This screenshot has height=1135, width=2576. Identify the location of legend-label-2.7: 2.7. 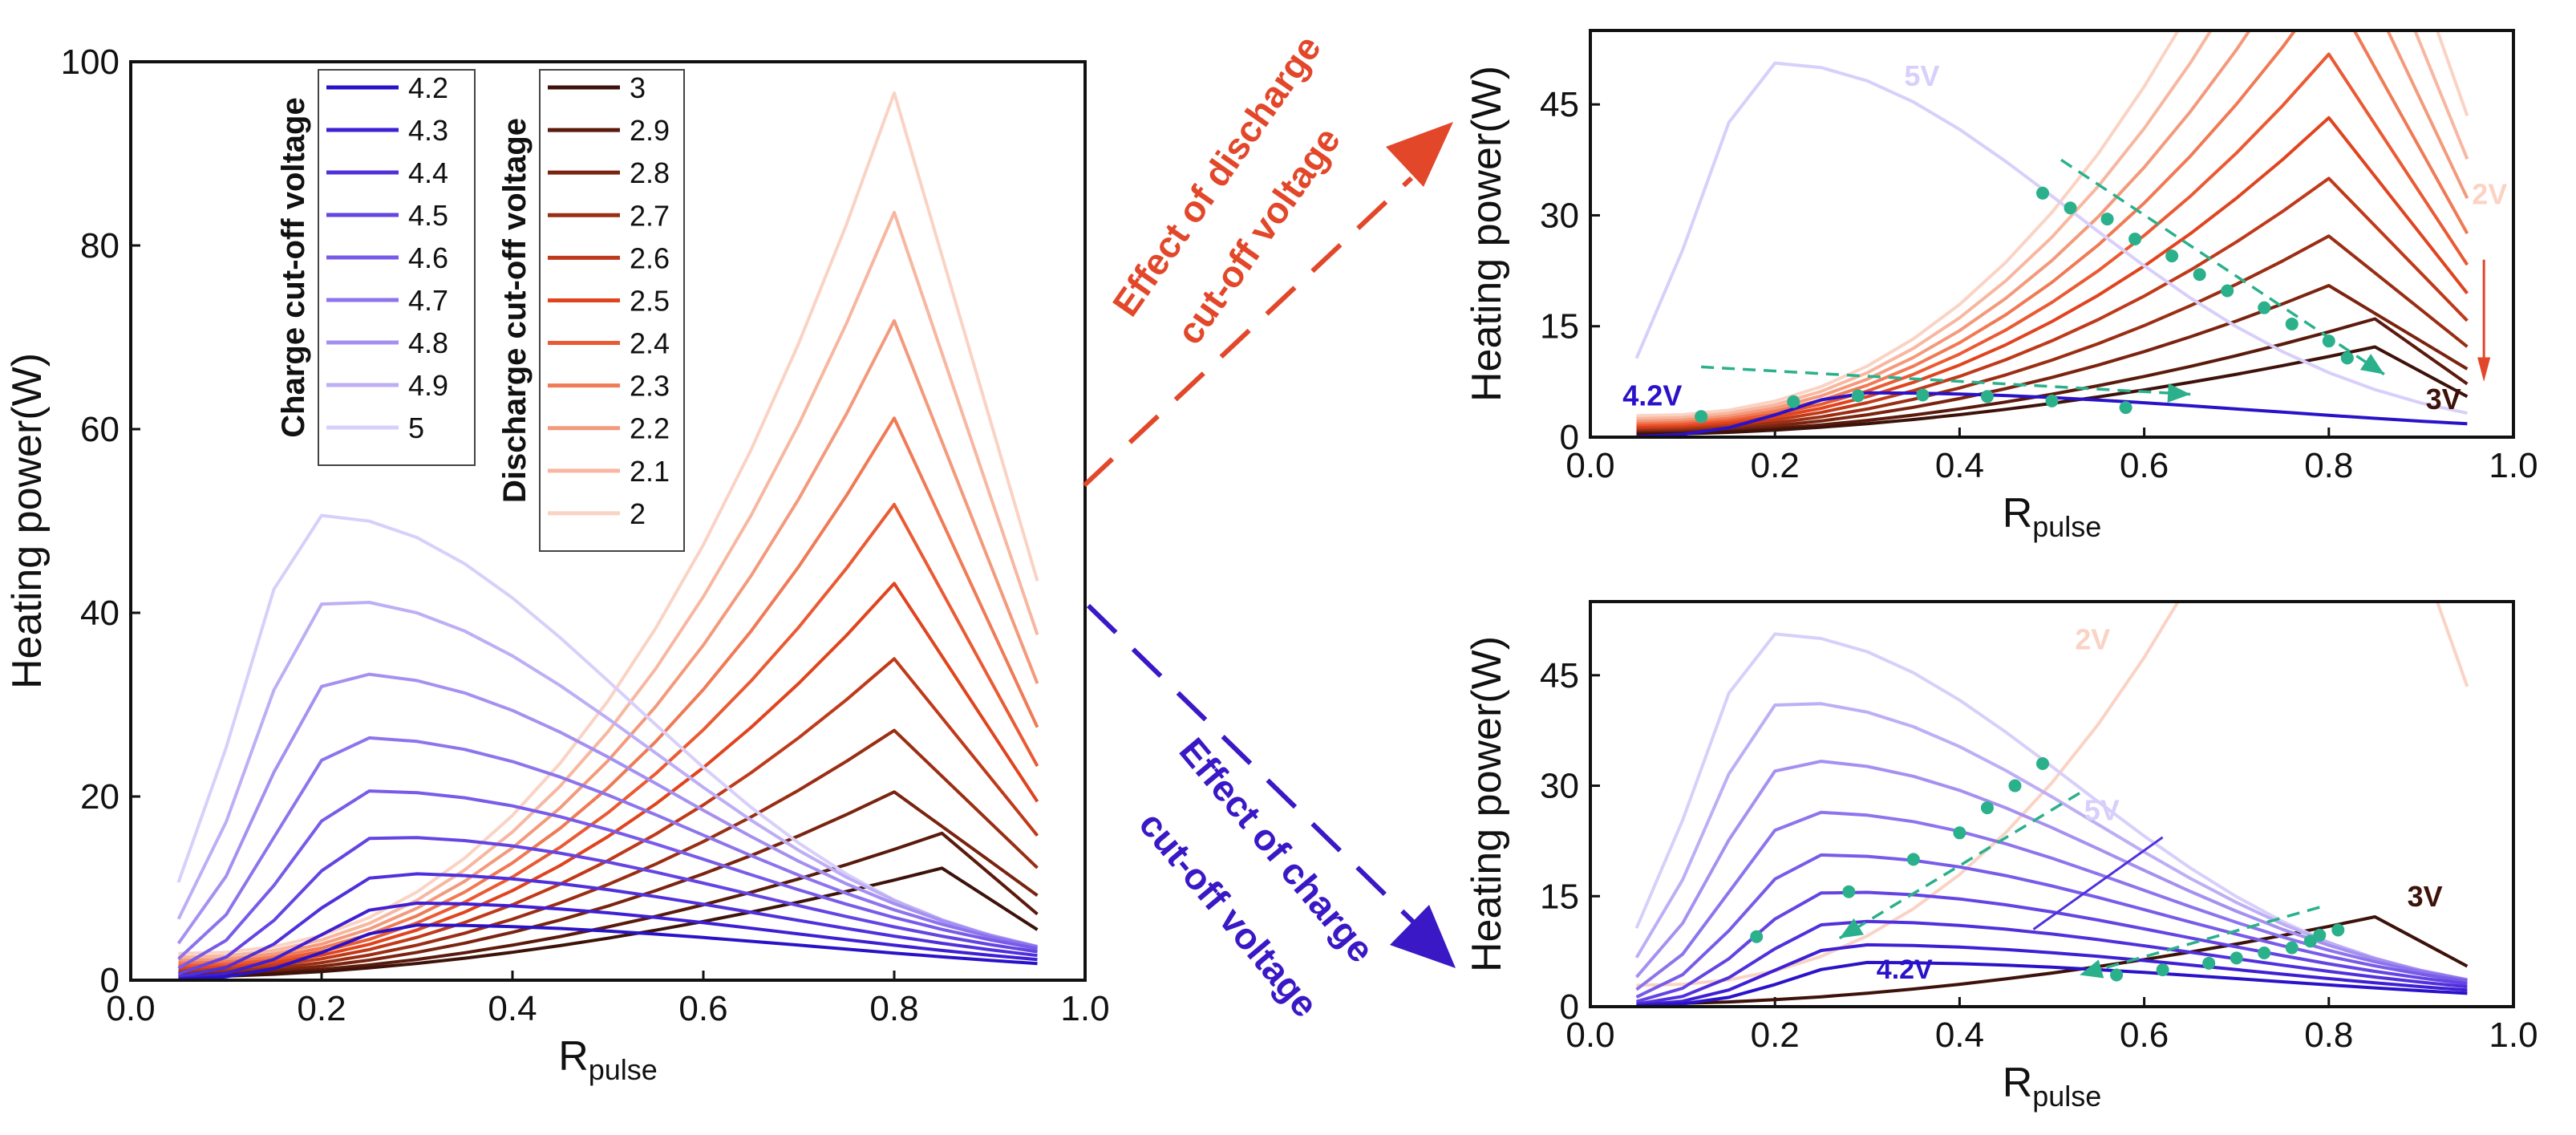
(650, 216).